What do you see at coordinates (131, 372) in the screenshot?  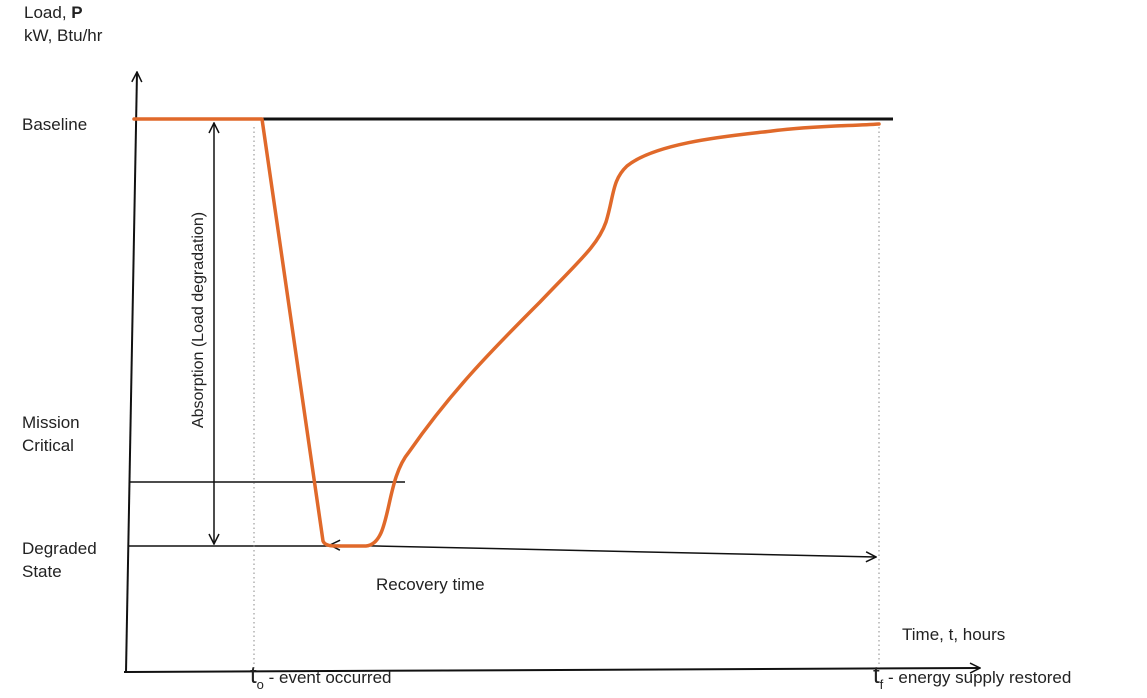 I see `y-axis` at bounding box center [131, 372].